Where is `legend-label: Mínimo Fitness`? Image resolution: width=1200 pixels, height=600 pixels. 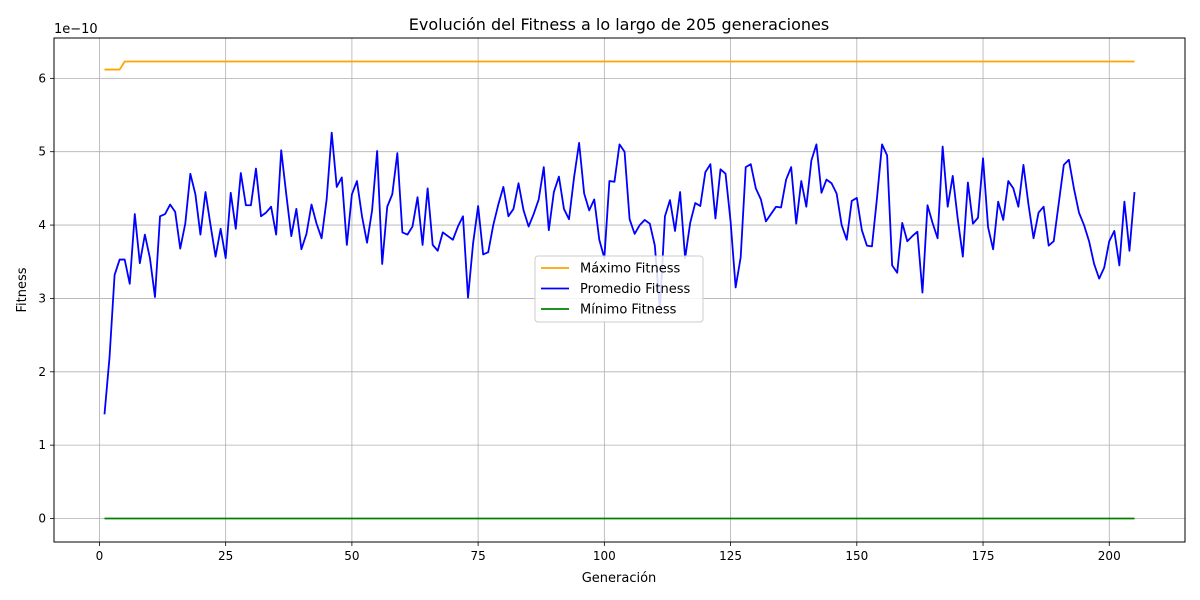 legend-label: Mínimo Fitness is located at coordinates (628, 310).